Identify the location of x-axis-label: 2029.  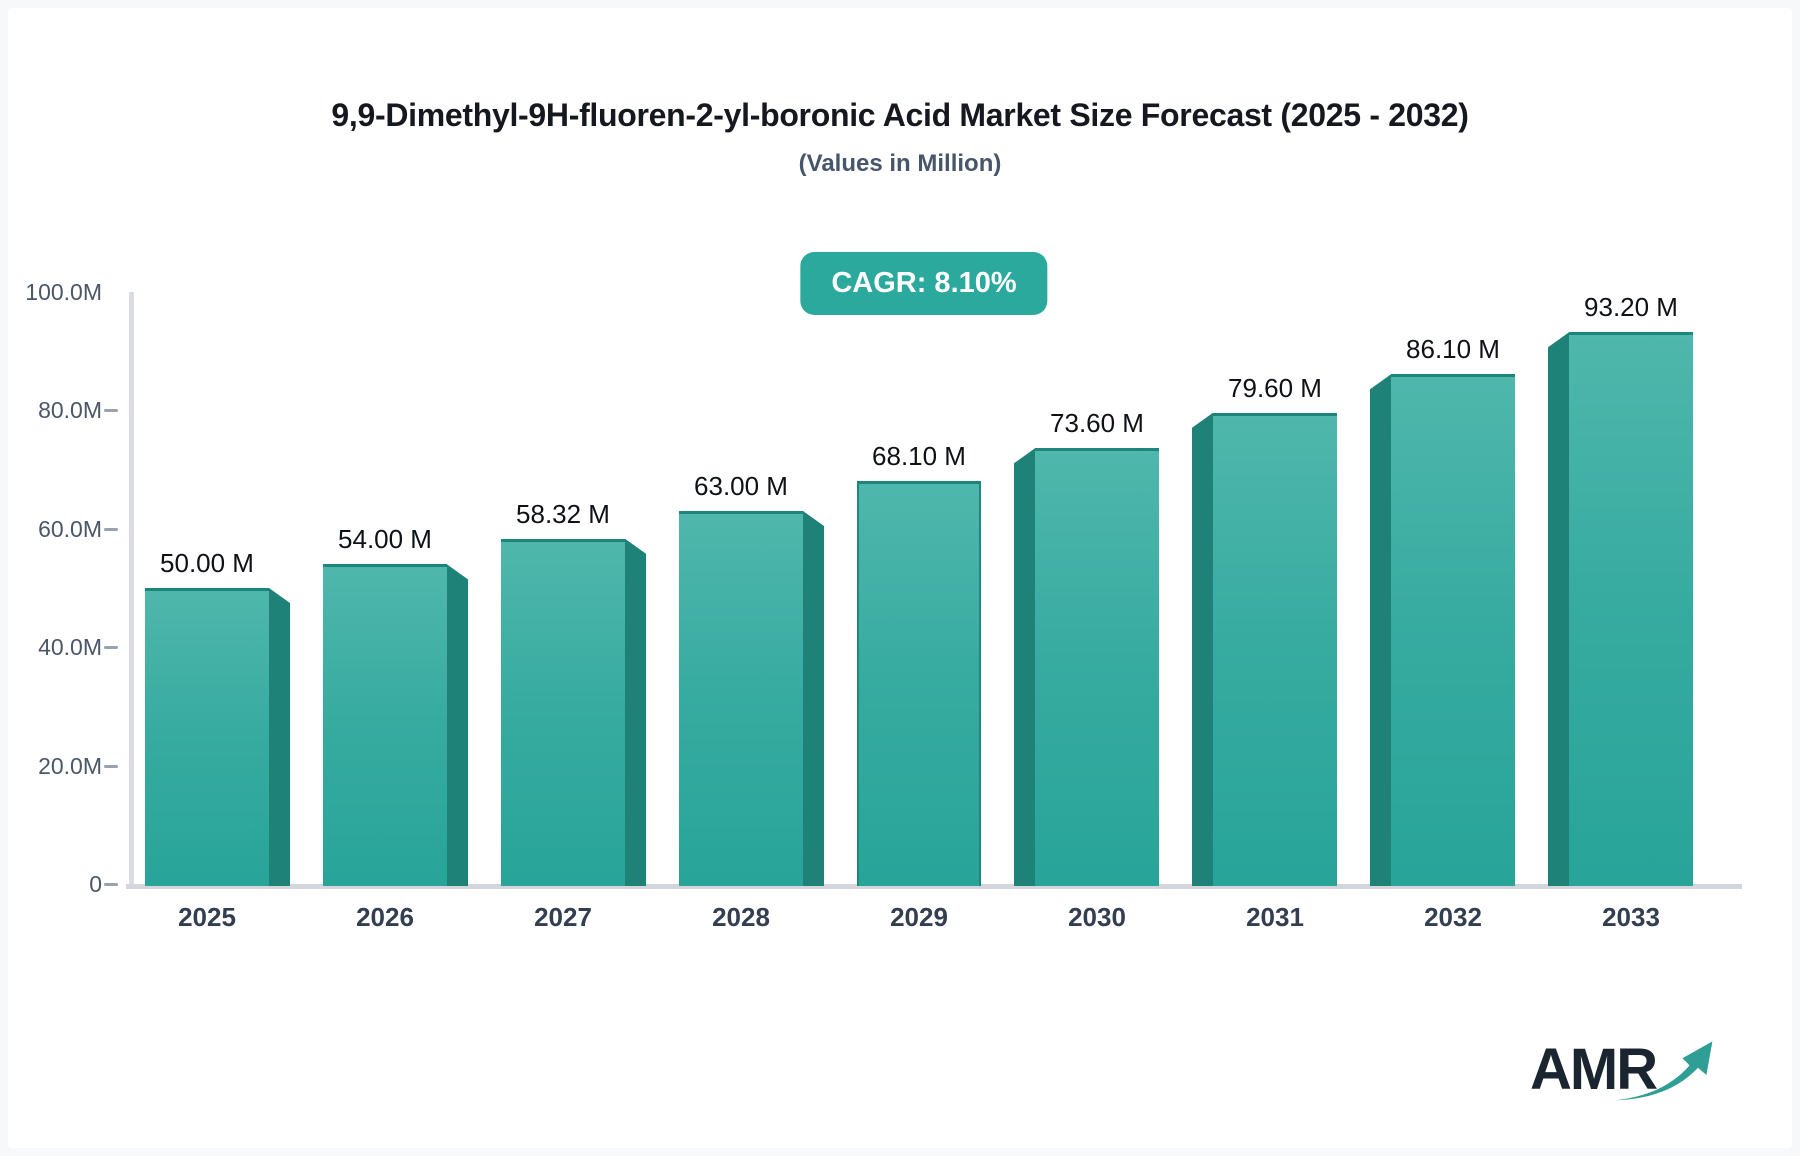
(919, 917).